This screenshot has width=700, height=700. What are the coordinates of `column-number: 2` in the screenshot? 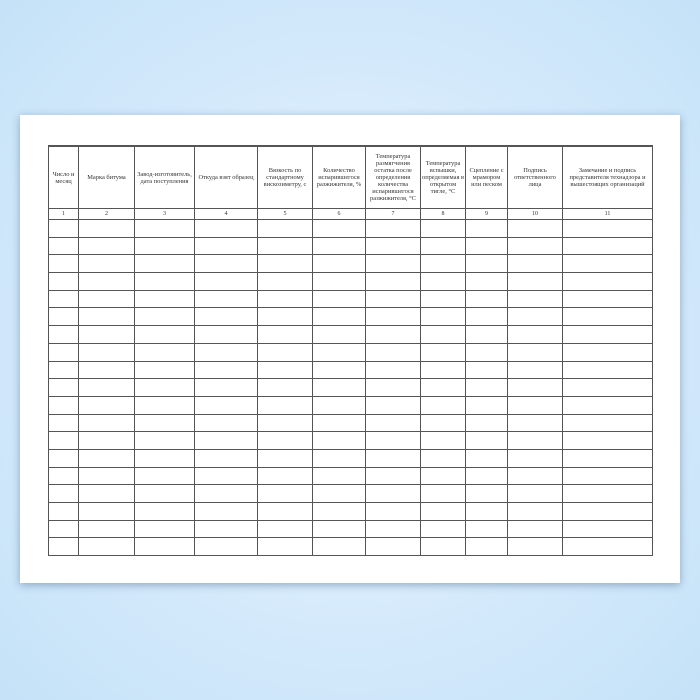 It's located at (106, 214).